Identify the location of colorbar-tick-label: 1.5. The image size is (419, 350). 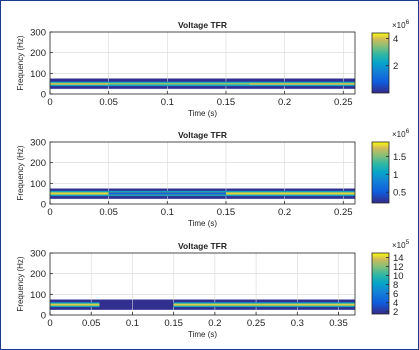
(399, 157).